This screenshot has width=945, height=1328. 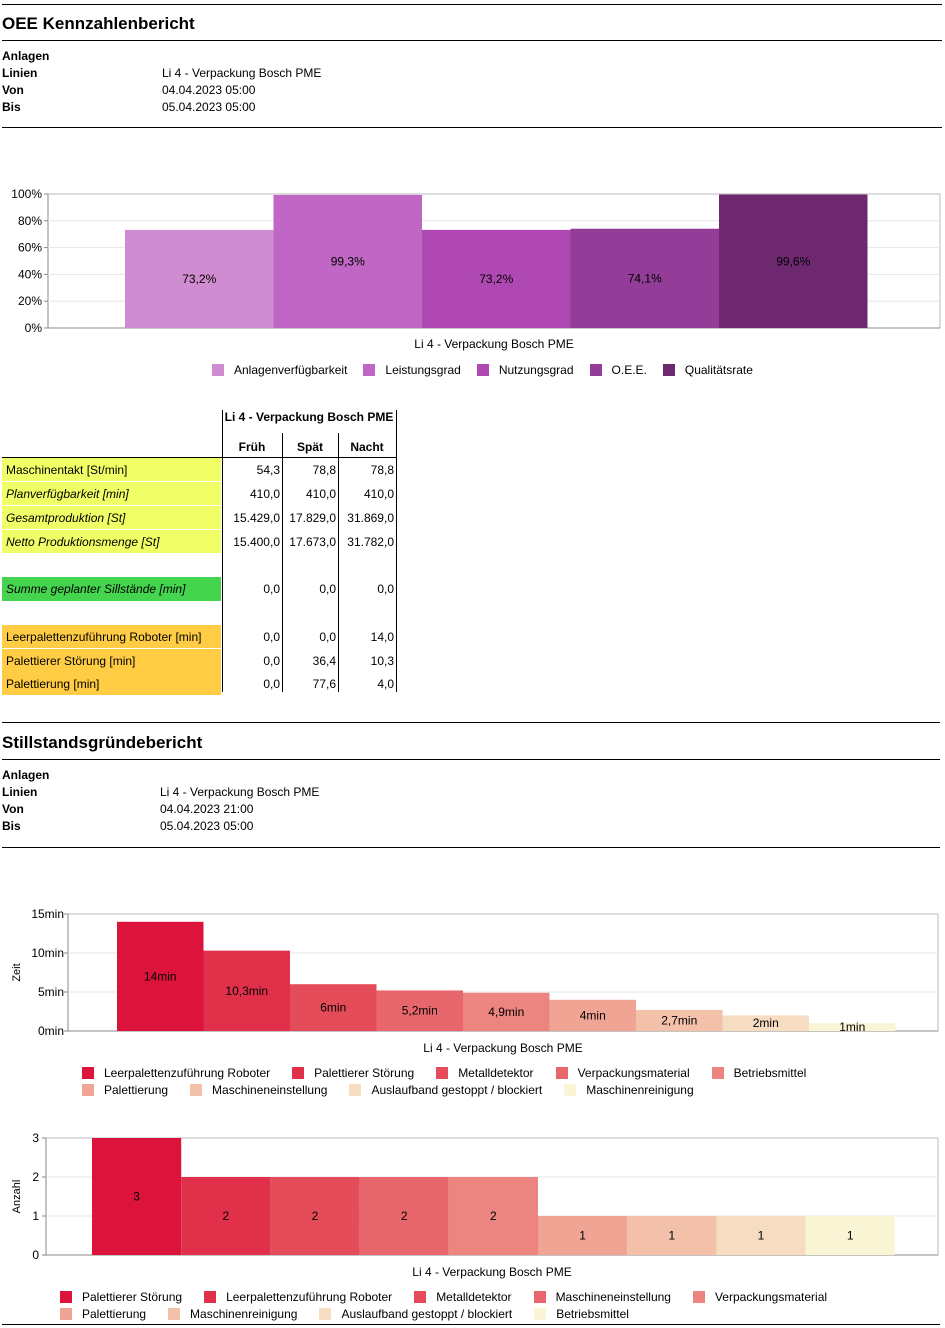 I want to click on table-cell: 54,3, so click(x=268, y=470).